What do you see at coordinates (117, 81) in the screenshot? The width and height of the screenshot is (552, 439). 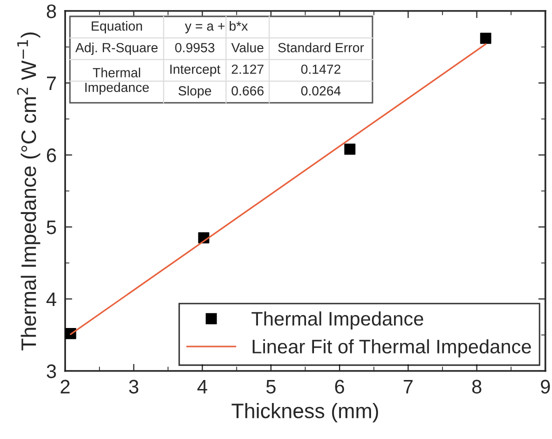 I see `annotation: Thermal Impedance` at bounding box center [117, 81].